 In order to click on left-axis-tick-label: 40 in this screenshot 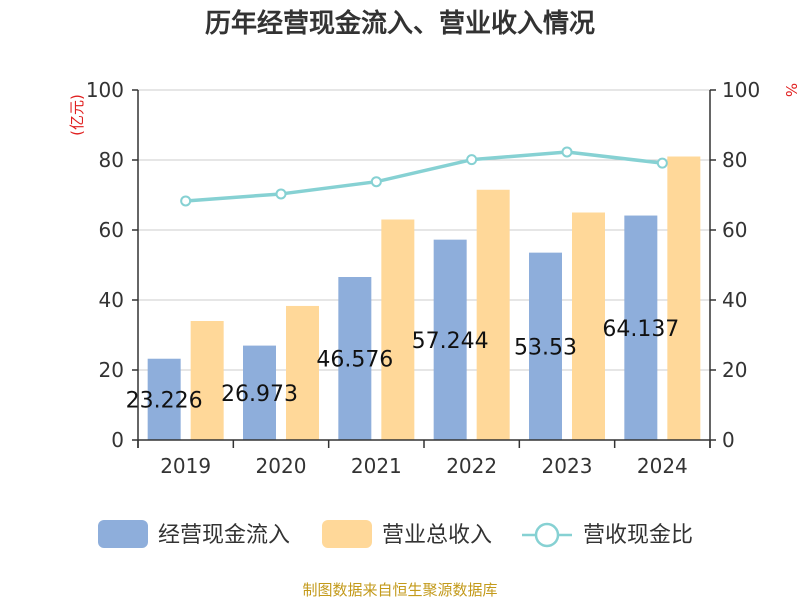, I will do `click(111, 300)`.